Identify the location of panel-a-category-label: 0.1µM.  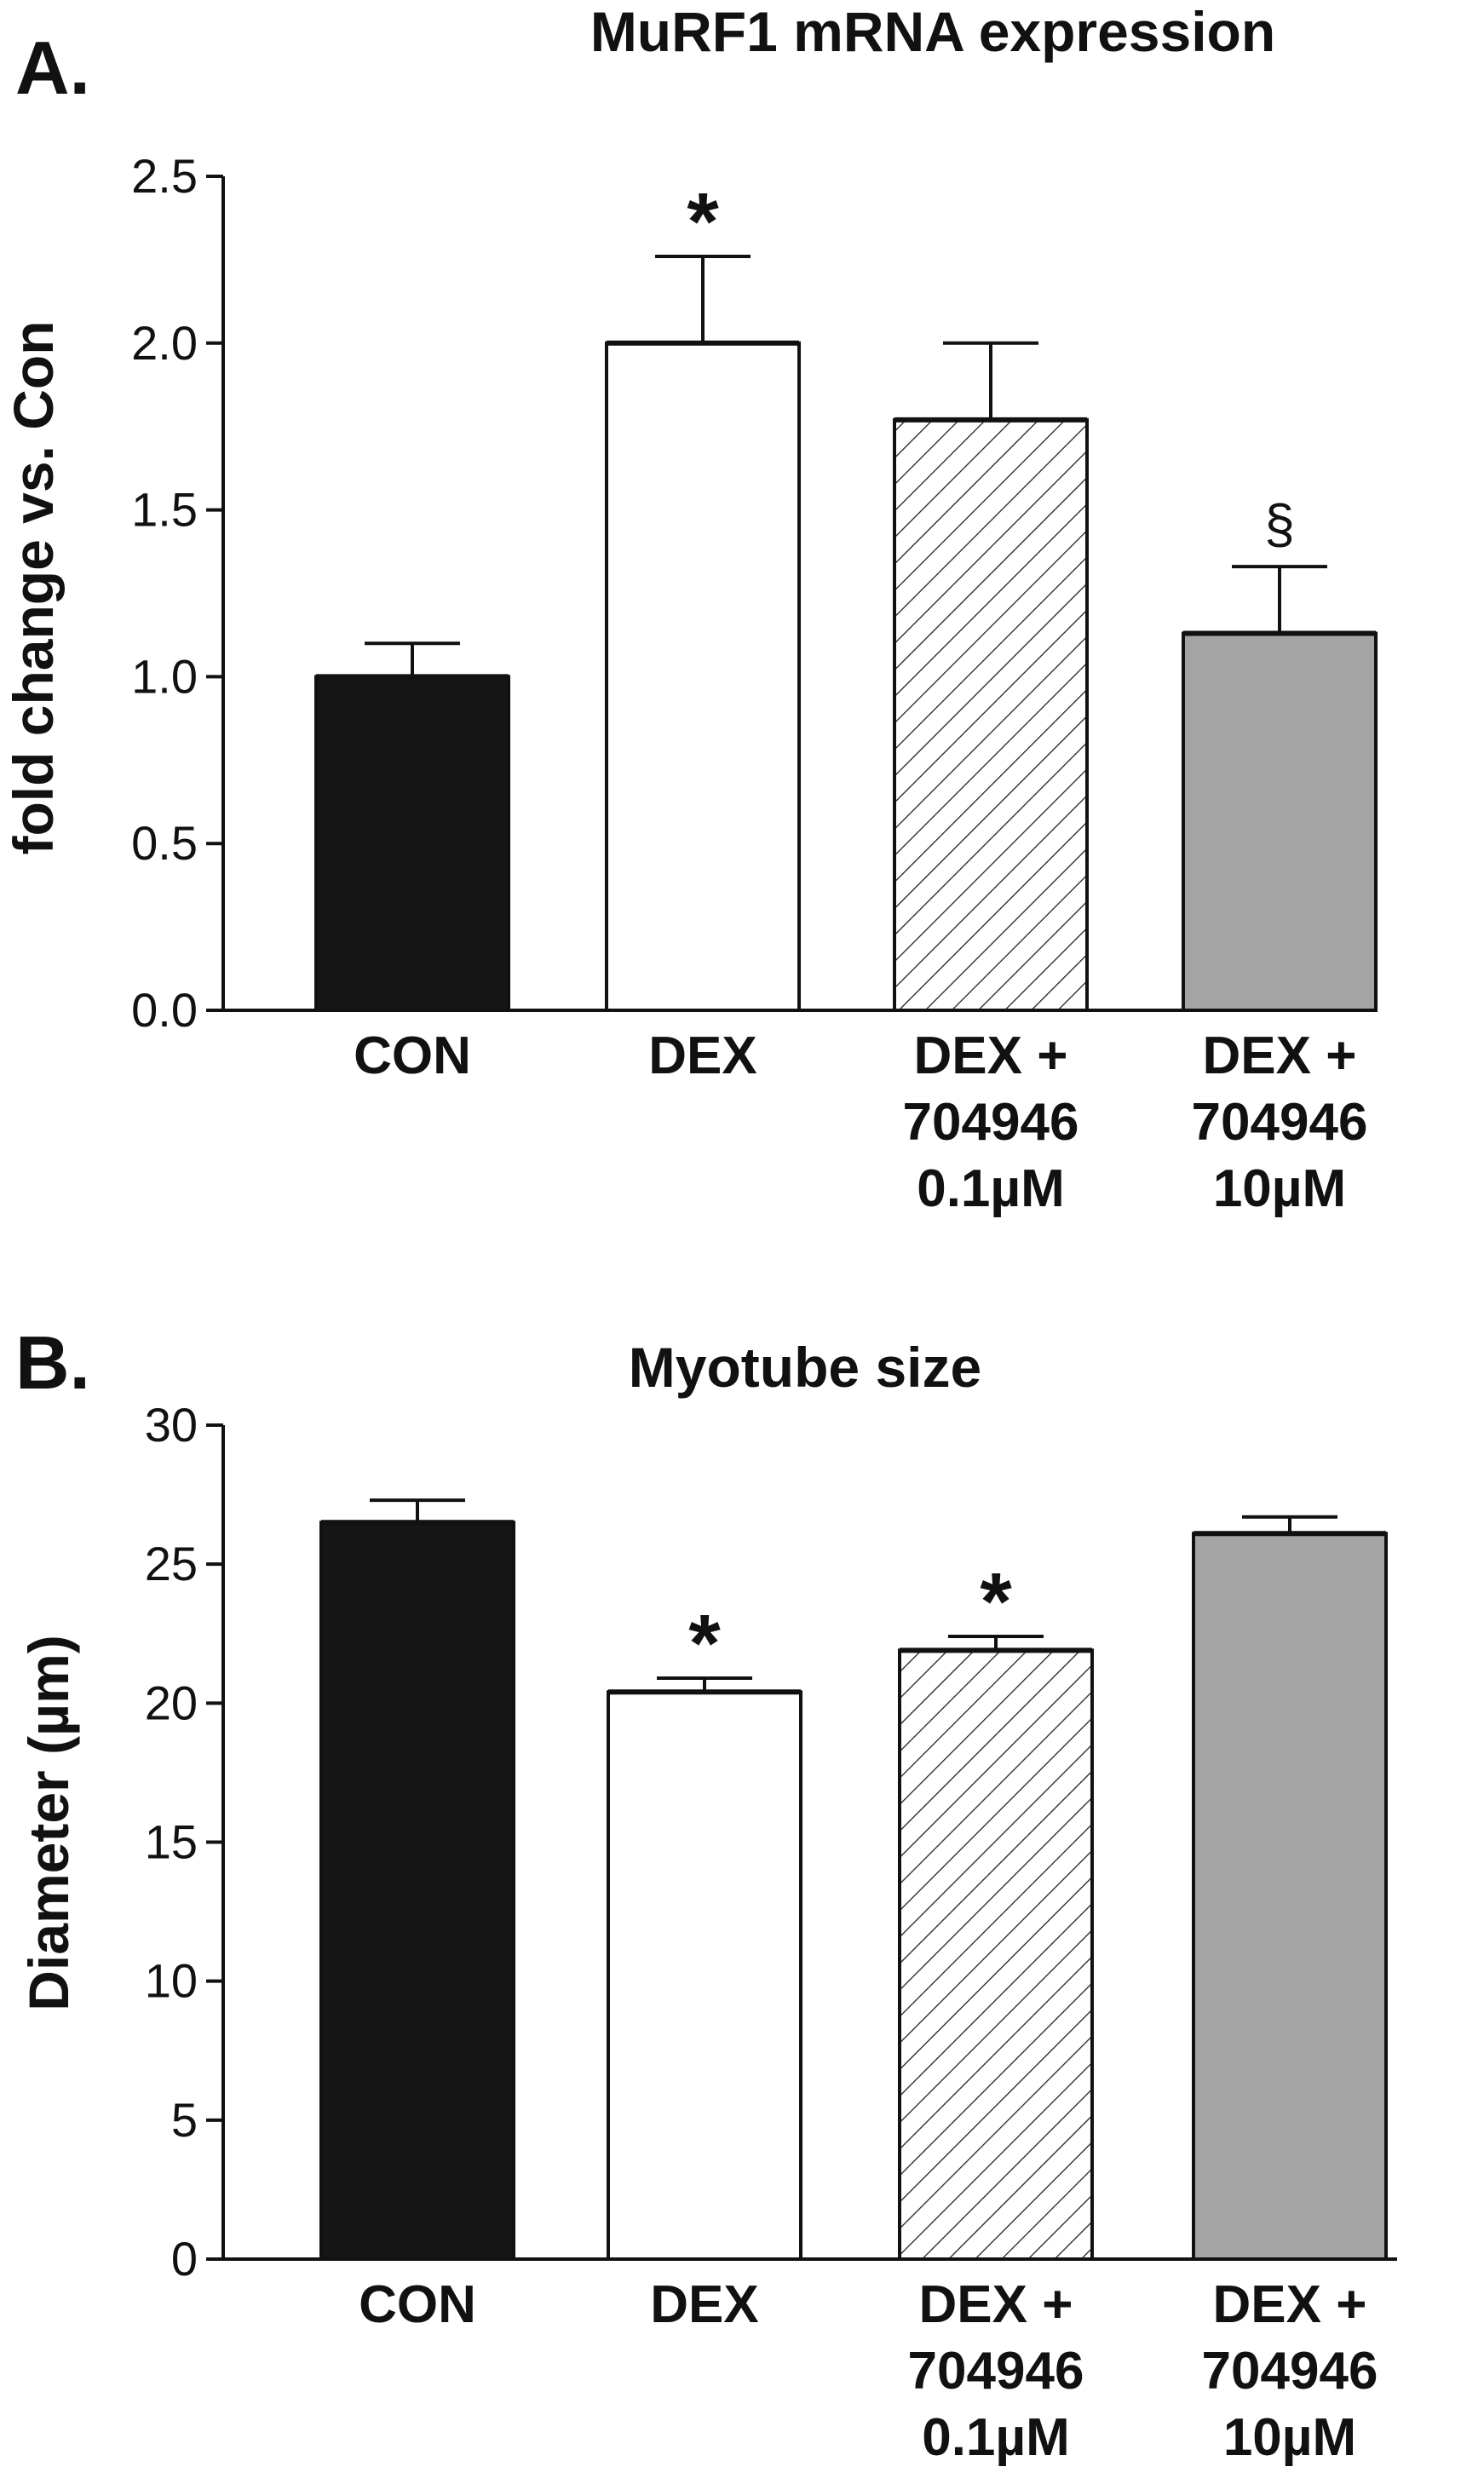
(991, 1189).